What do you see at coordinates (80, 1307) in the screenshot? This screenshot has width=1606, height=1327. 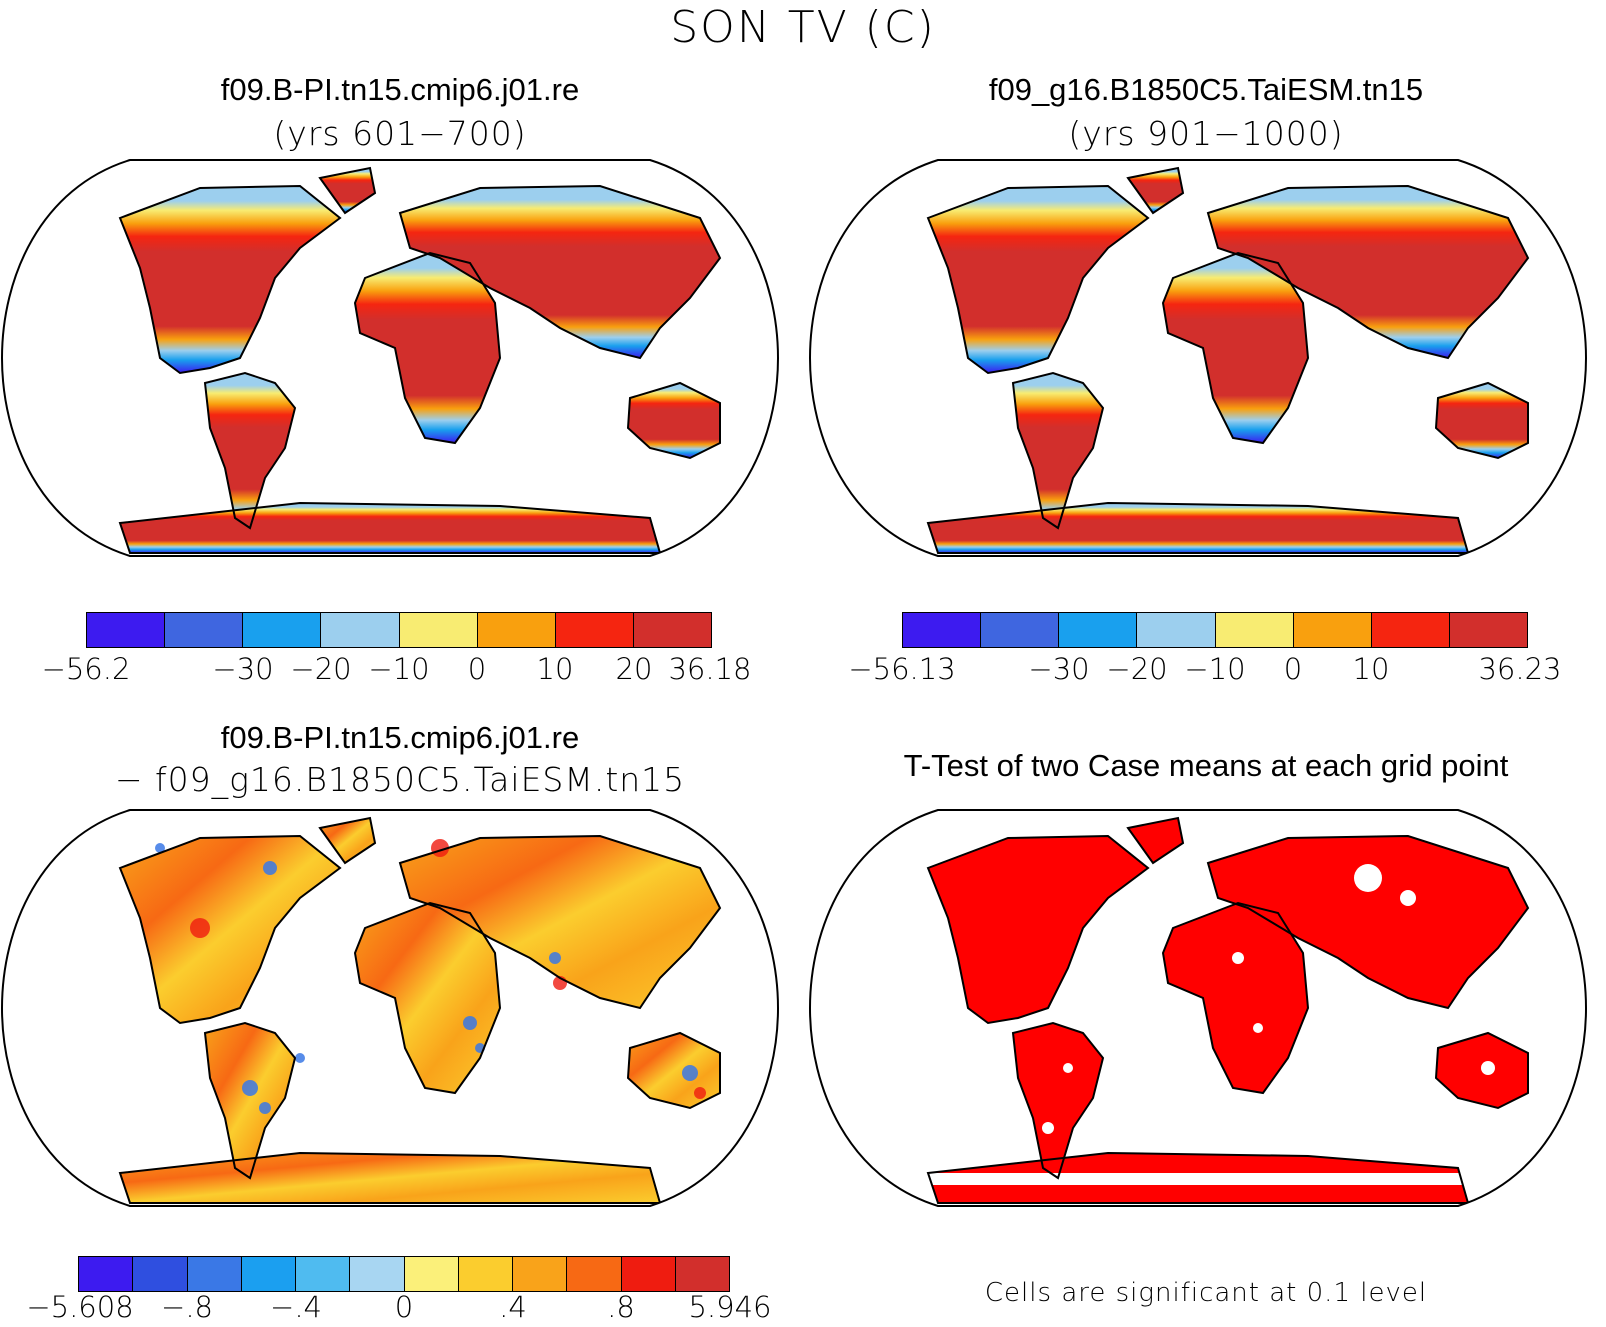 I see `cbar-c-label: −5.608` at bounding box center [80, 1307].